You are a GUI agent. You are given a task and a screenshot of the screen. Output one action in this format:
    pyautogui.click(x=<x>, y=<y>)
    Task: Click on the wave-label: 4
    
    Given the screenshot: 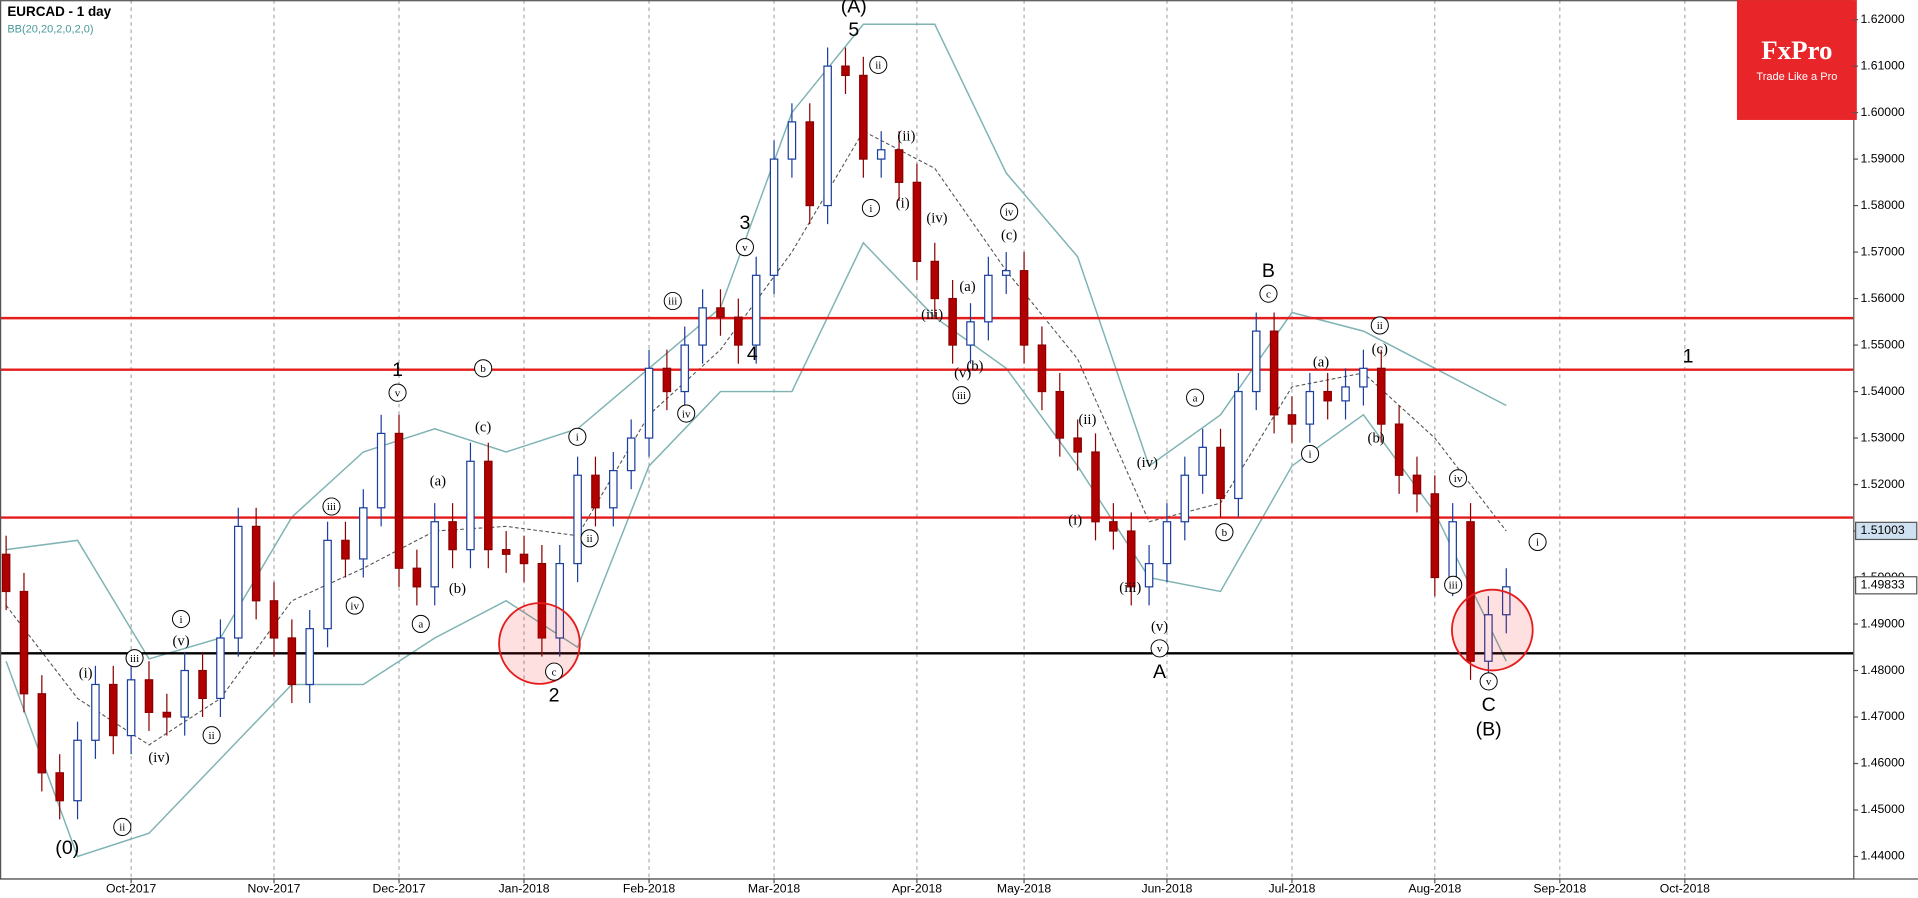 What is the action you would take?
    pyautogui.click(x=752, y=354)
    